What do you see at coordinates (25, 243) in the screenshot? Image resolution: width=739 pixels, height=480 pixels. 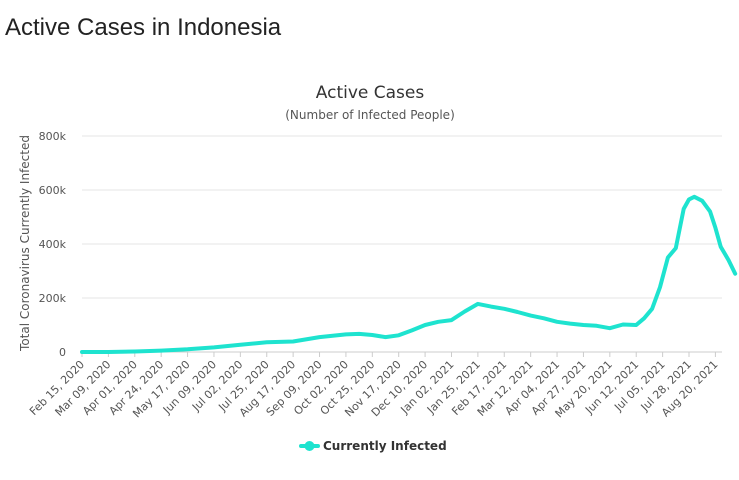 I see `y-axis-title: Total Coronavirus Currently Infected` at bounding box center [25, 243].